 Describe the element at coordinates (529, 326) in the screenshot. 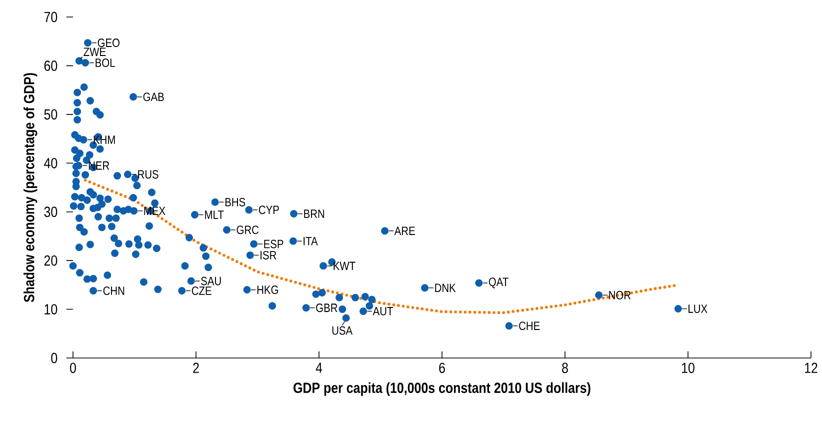

I see `annotation: CHE` at that location.